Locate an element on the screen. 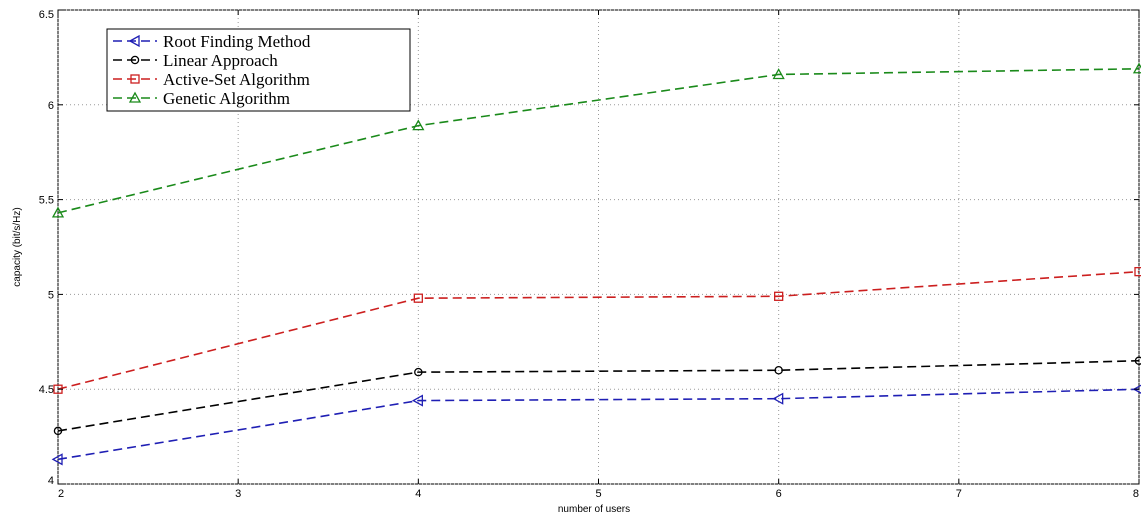 This screenshot has width=1141, height=522. legend-item: Active-Set Algorithm is located at coordinates (211, 79).